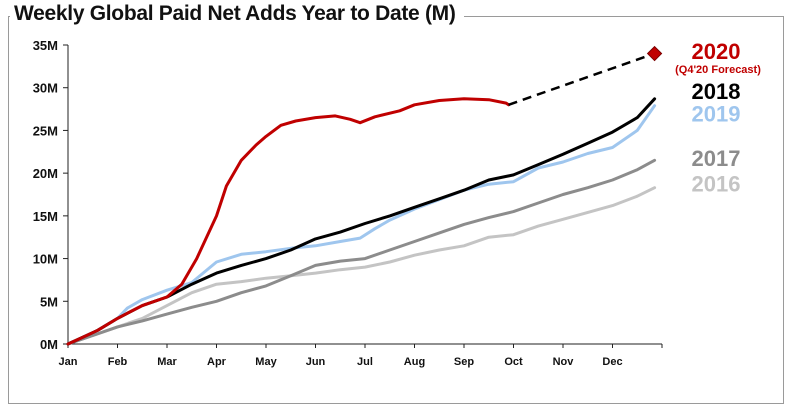  I want to click on x-tick-label: May, so click(266, 362).